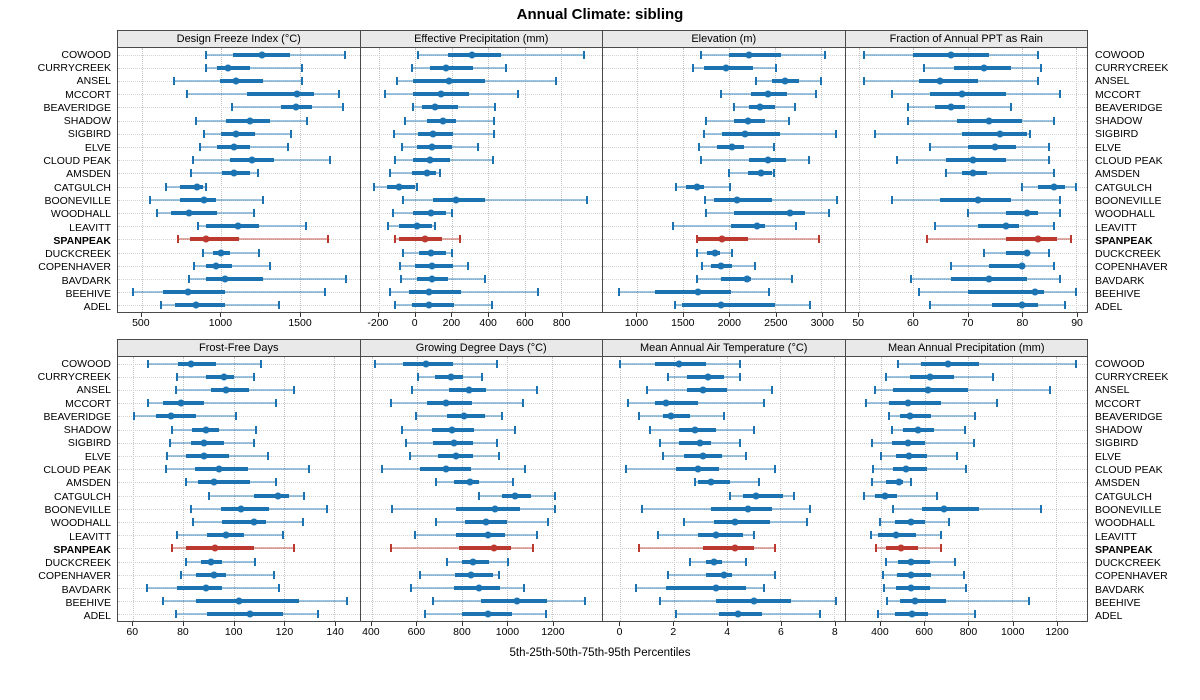 The image size is (1200, 700). What do you see at coordinates (239, 180) in the screenshot?
I see `panel-design-freeze-index-c: Design Freeze Index (°C) 500 1000 1500` at bounding box center [239, 180].